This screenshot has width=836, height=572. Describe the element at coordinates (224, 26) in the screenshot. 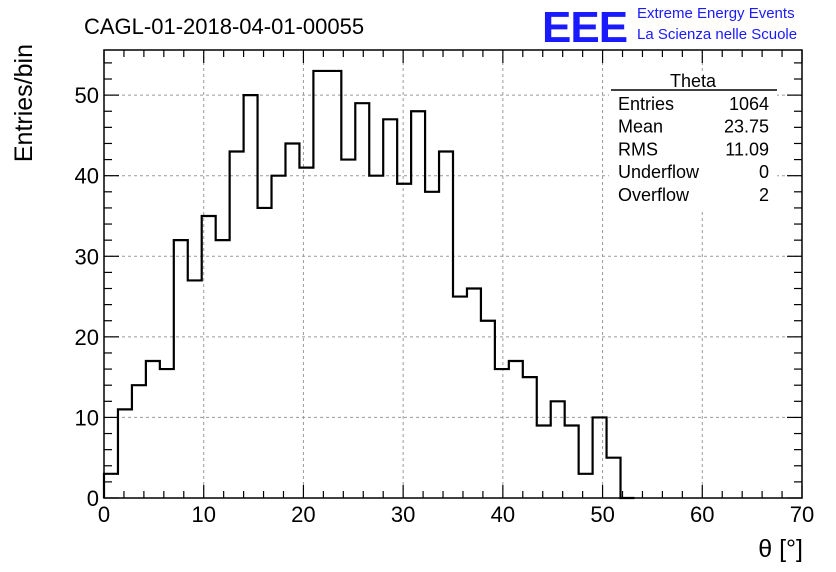

I see `chart-title: CAGL-01-2018-04-01-00055` at that location.